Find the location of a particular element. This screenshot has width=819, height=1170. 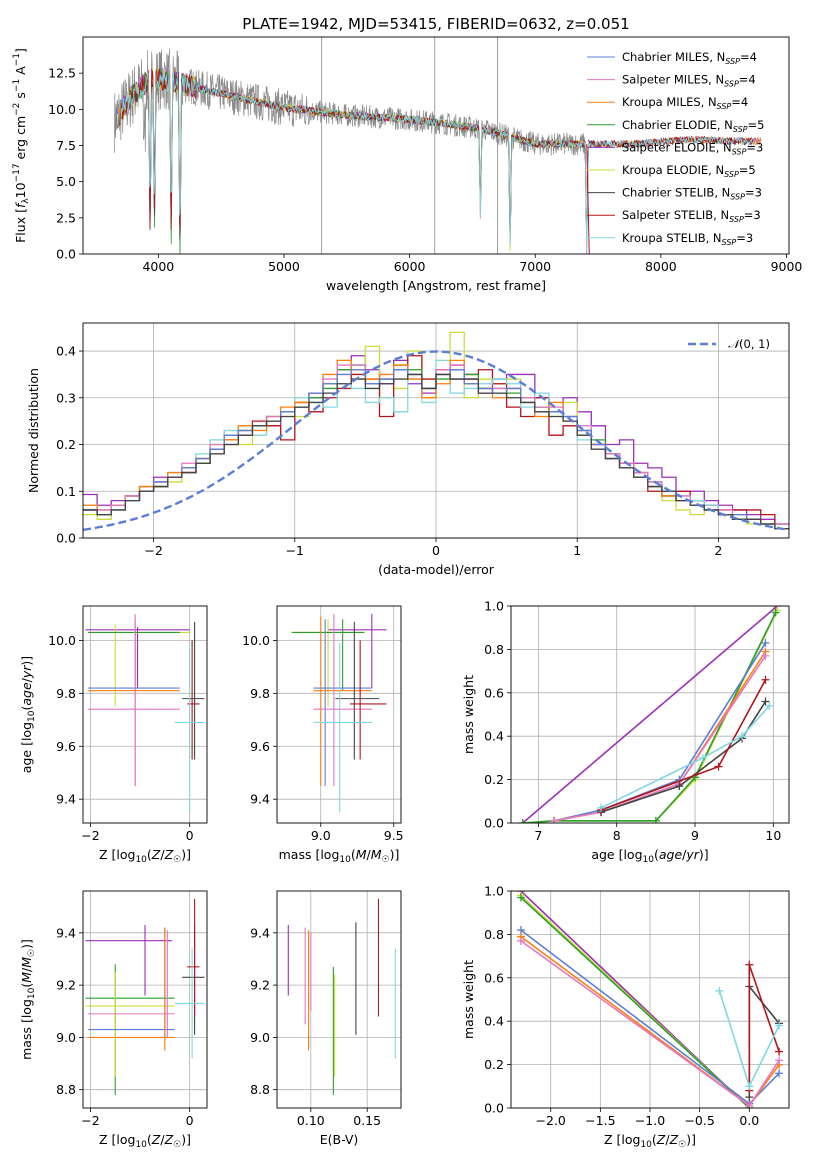

x-tick-label: 2 is located at coordinates (718, 550).